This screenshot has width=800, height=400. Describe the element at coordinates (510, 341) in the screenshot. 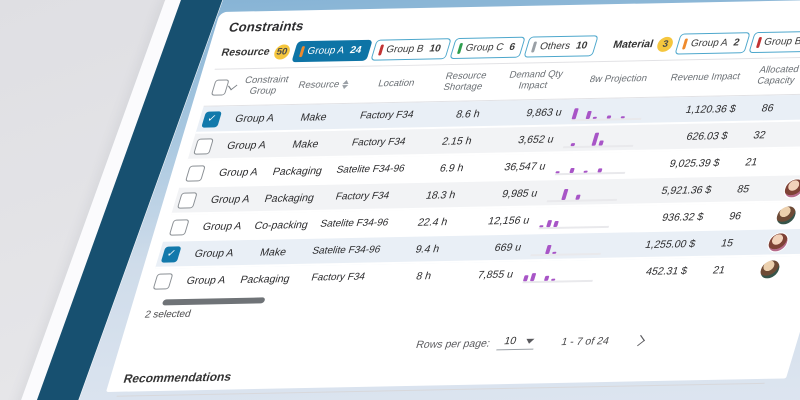

I see `rows-per-page-value: 10` at that location.